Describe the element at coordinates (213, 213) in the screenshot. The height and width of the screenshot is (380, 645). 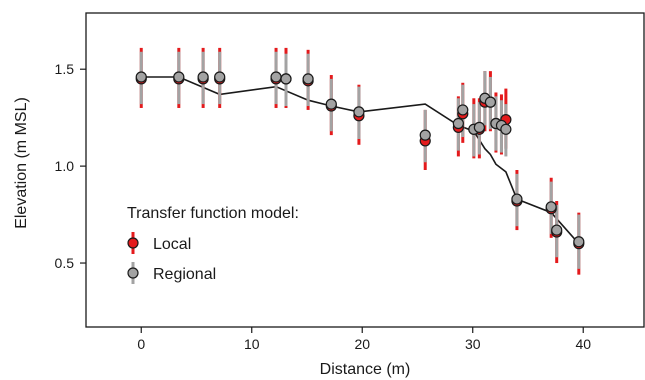
I see `legend-title: Transfer function model:` at that location.